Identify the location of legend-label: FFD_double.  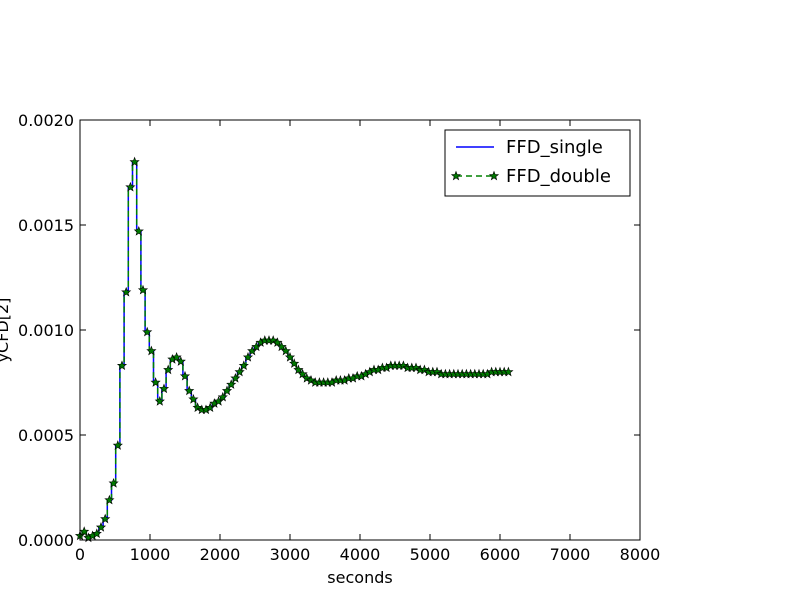
(558, 176).